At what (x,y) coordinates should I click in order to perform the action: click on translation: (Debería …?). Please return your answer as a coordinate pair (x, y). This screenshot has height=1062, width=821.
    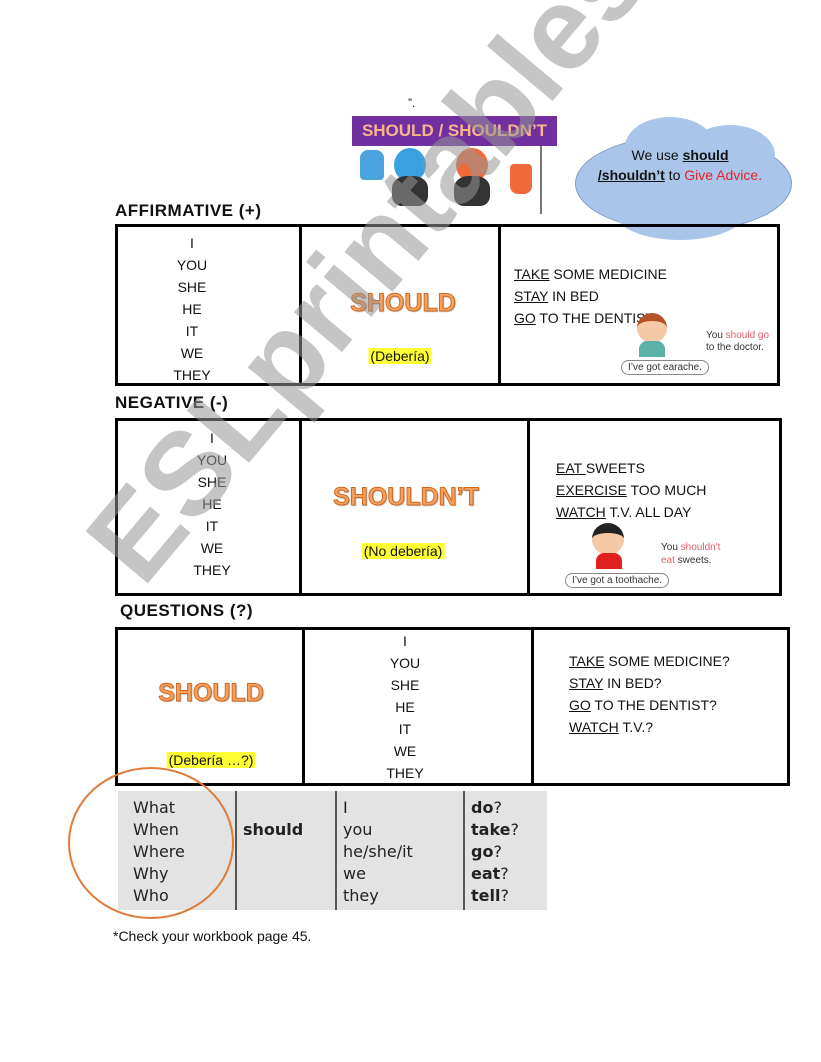
    Looking at the image, I should click on (211, 760).